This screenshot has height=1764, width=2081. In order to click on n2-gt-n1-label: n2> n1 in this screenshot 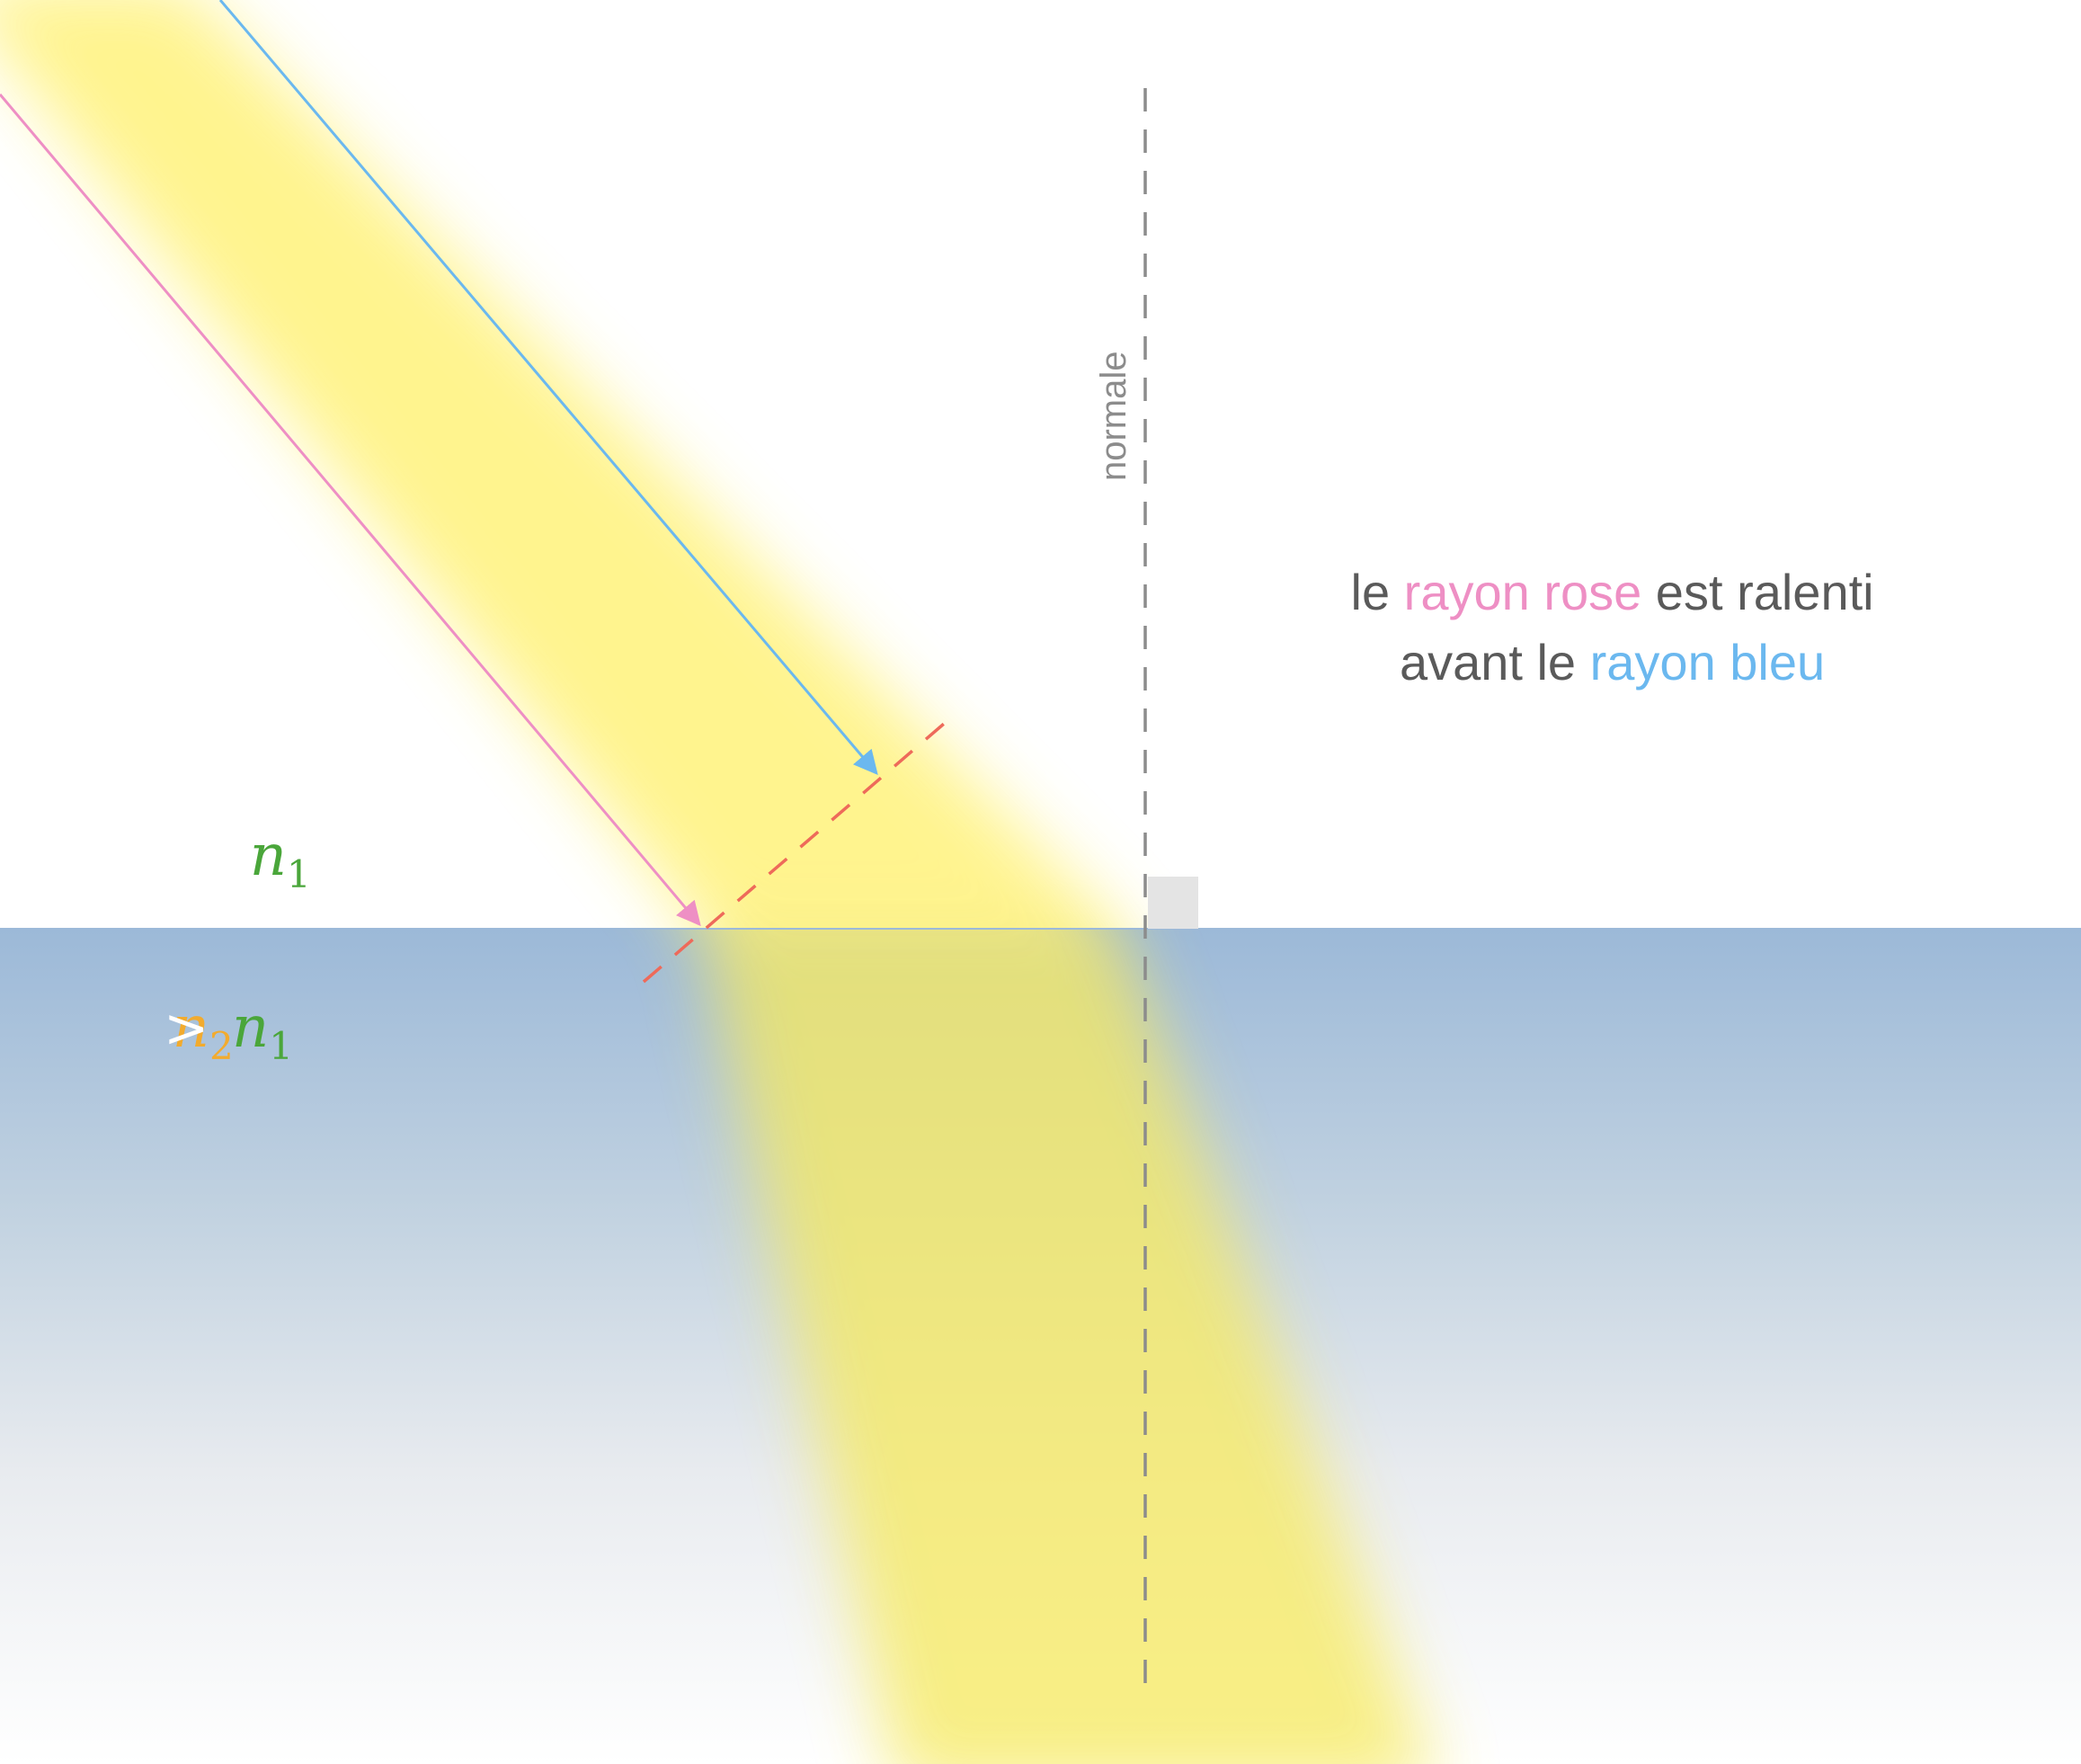, I will do `click(214, 1034)`.